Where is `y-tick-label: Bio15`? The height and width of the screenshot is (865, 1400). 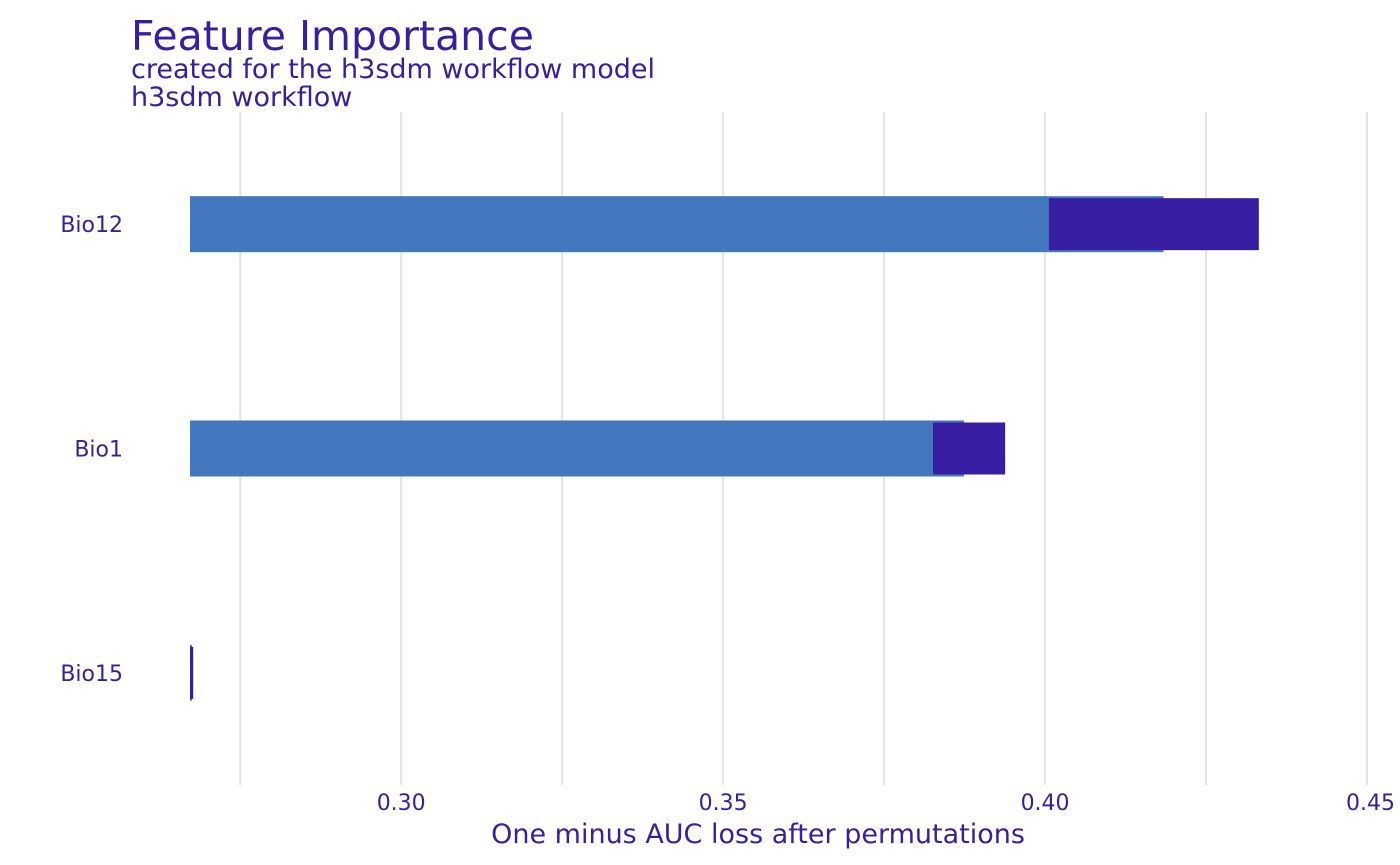
y-tick-label: Bio15 is located at coordinates (91, 674).